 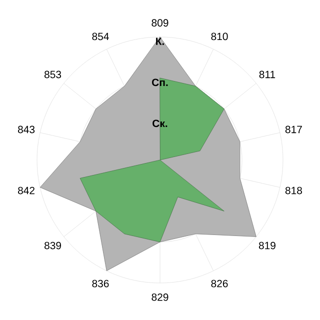 What do you see at coordinates (26, 190) in the screenshot?
I see `spoke-label: 842` at bounding box center [26, 190].